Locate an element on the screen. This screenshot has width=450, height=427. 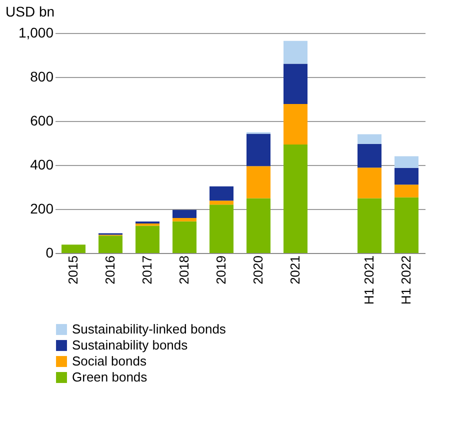
y-tick-label: 0 is located at coordinates (50, 252).